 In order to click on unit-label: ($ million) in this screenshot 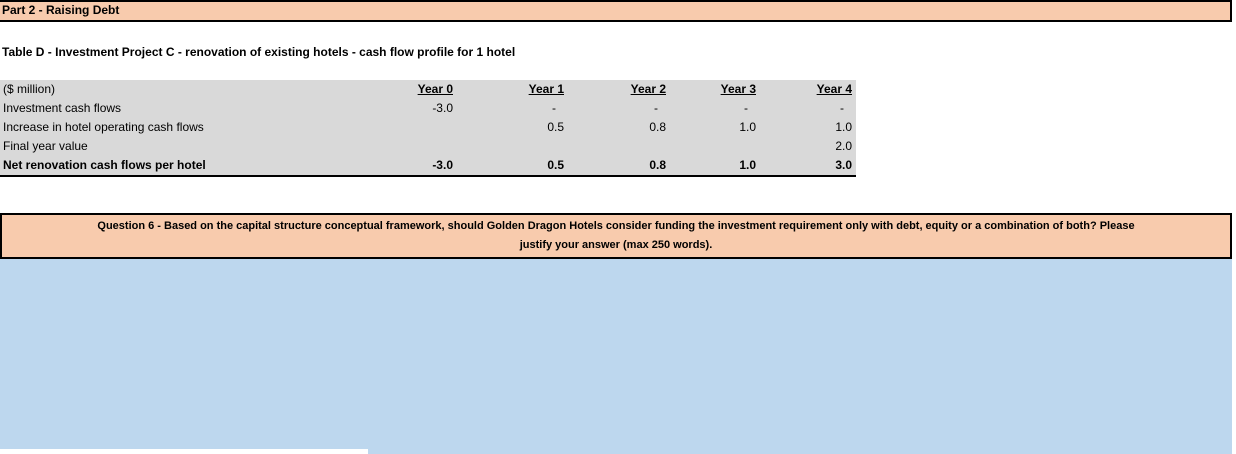, I will do `click(29, 89)`.